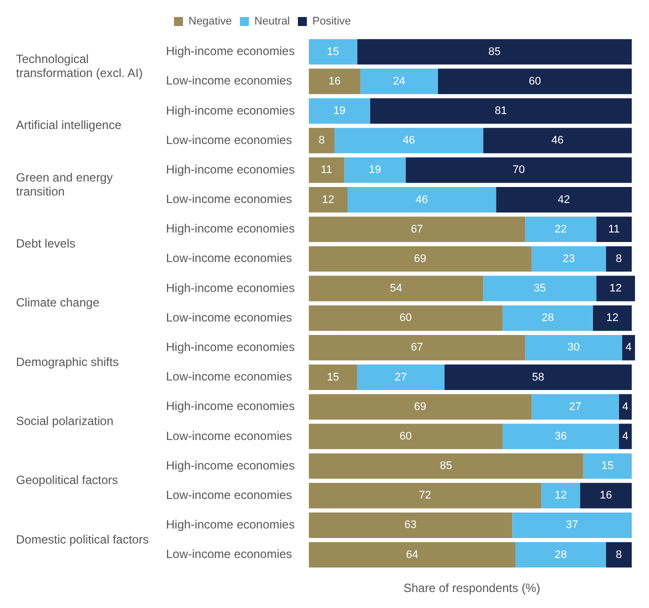 The height and width of the screenshot is (608, 649). What do you see at coordinates (425, 496) in the screenshot?
I see `data-label: 72` at bounding box center [425, 496].